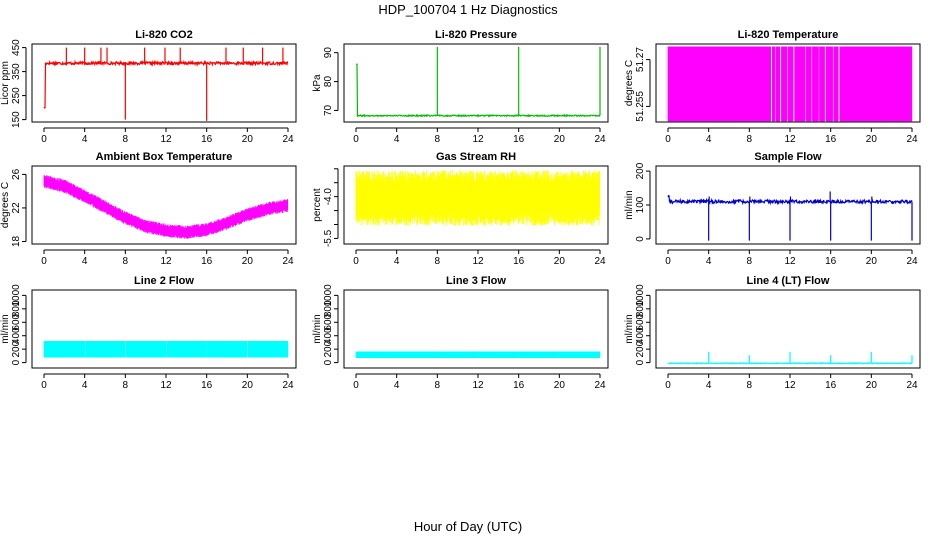 The image size is (936, 540). I want to click on figure-title: HDP_100704 1 Hz Diagnostics, so click(468, 9).